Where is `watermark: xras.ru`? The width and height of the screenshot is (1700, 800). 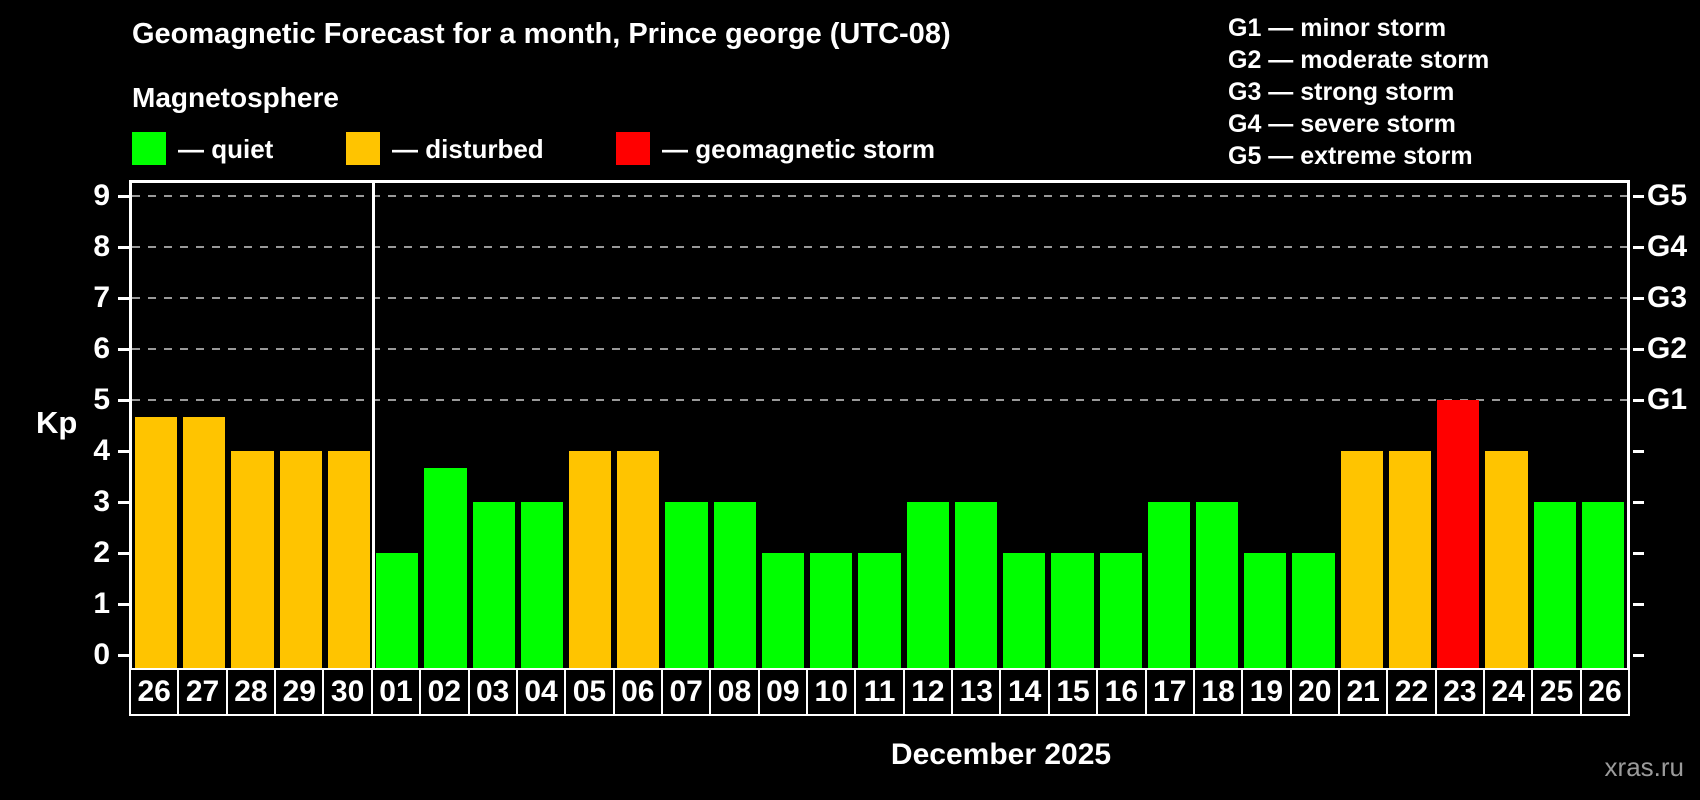 watermark: xras.ru is located at coordinates (1644, 767).